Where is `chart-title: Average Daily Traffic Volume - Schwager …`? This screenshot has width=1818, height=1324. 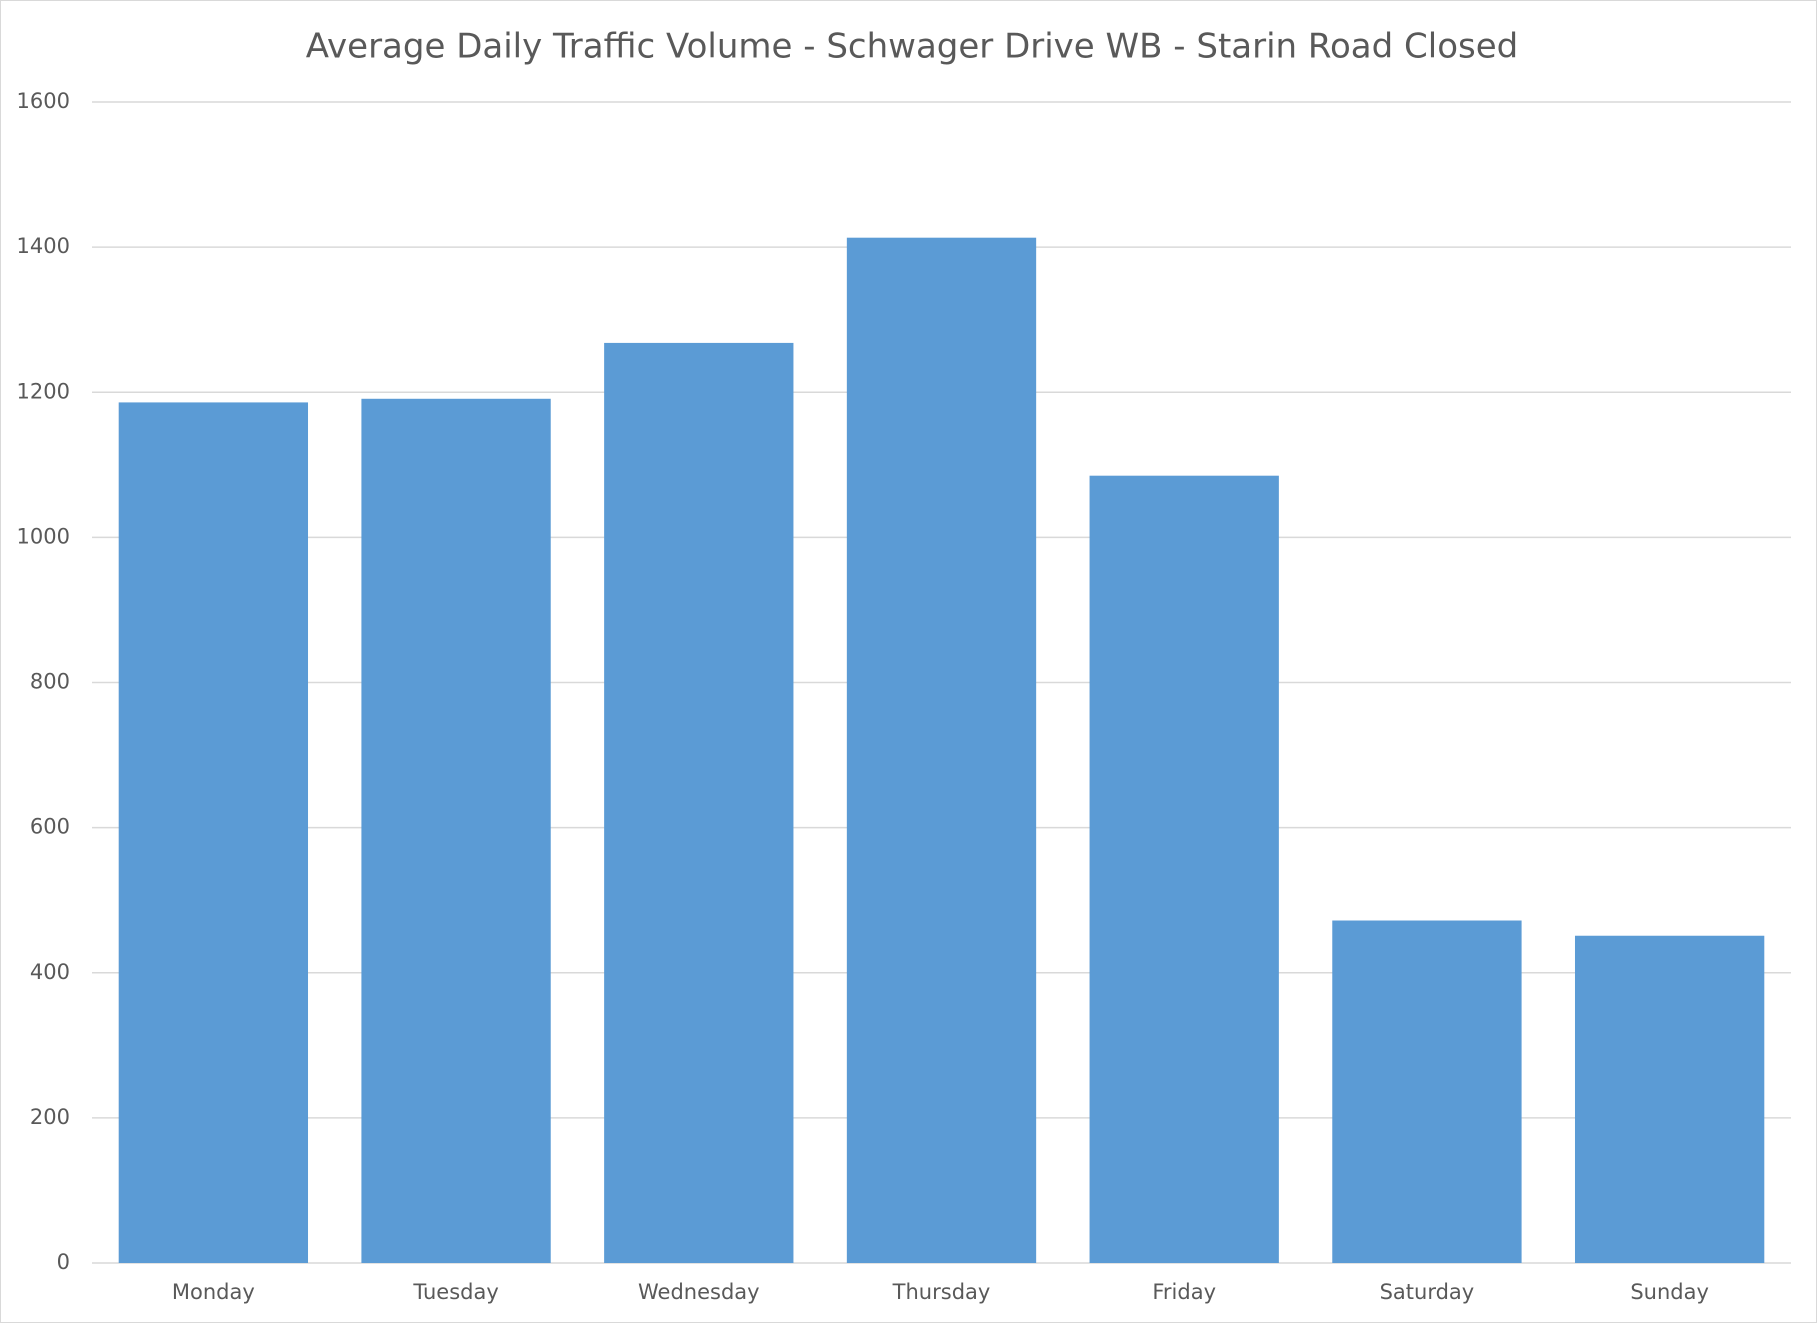 chart-title: Average Daily Traffic Volume - Schwager … is located at coordinates (912, 47).